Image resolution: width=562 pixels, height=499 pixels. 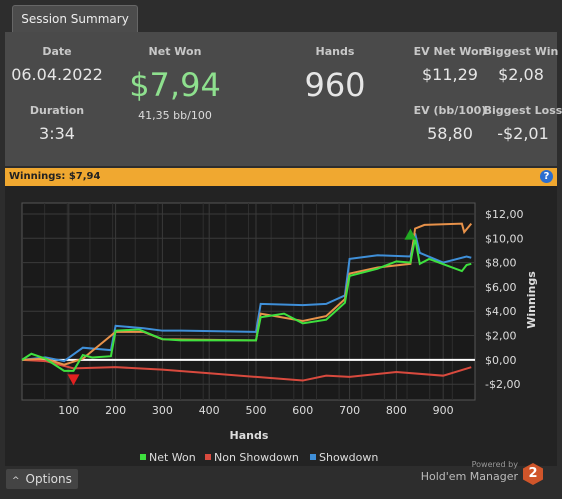 I want to click on x-axis-title: Hands, so click(x=249, y=435).